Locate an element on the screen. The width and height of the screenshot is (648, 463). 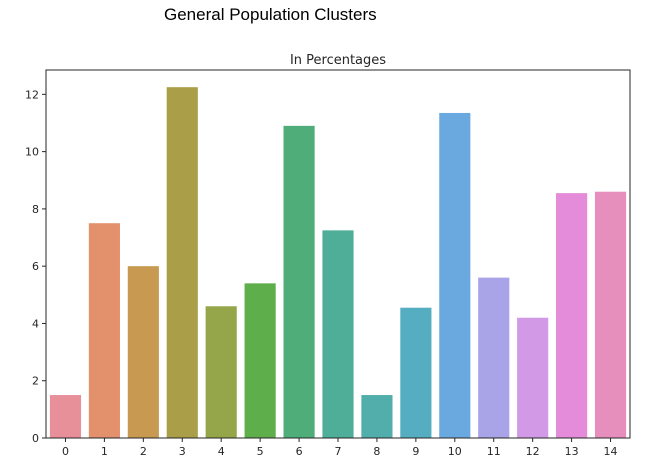
y-tick-label: 0 is located at coordinates (35, 438).